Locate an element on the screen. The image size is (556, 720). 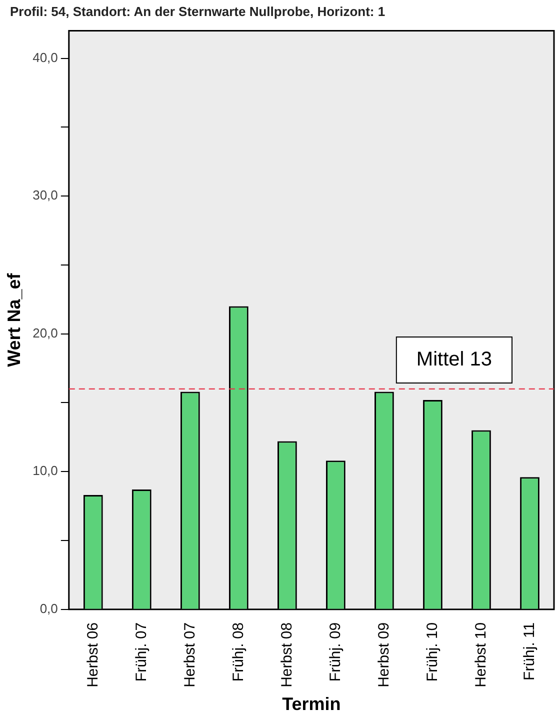
x-tick-label: Frühj. 11 is located at coordinates (529, 651).